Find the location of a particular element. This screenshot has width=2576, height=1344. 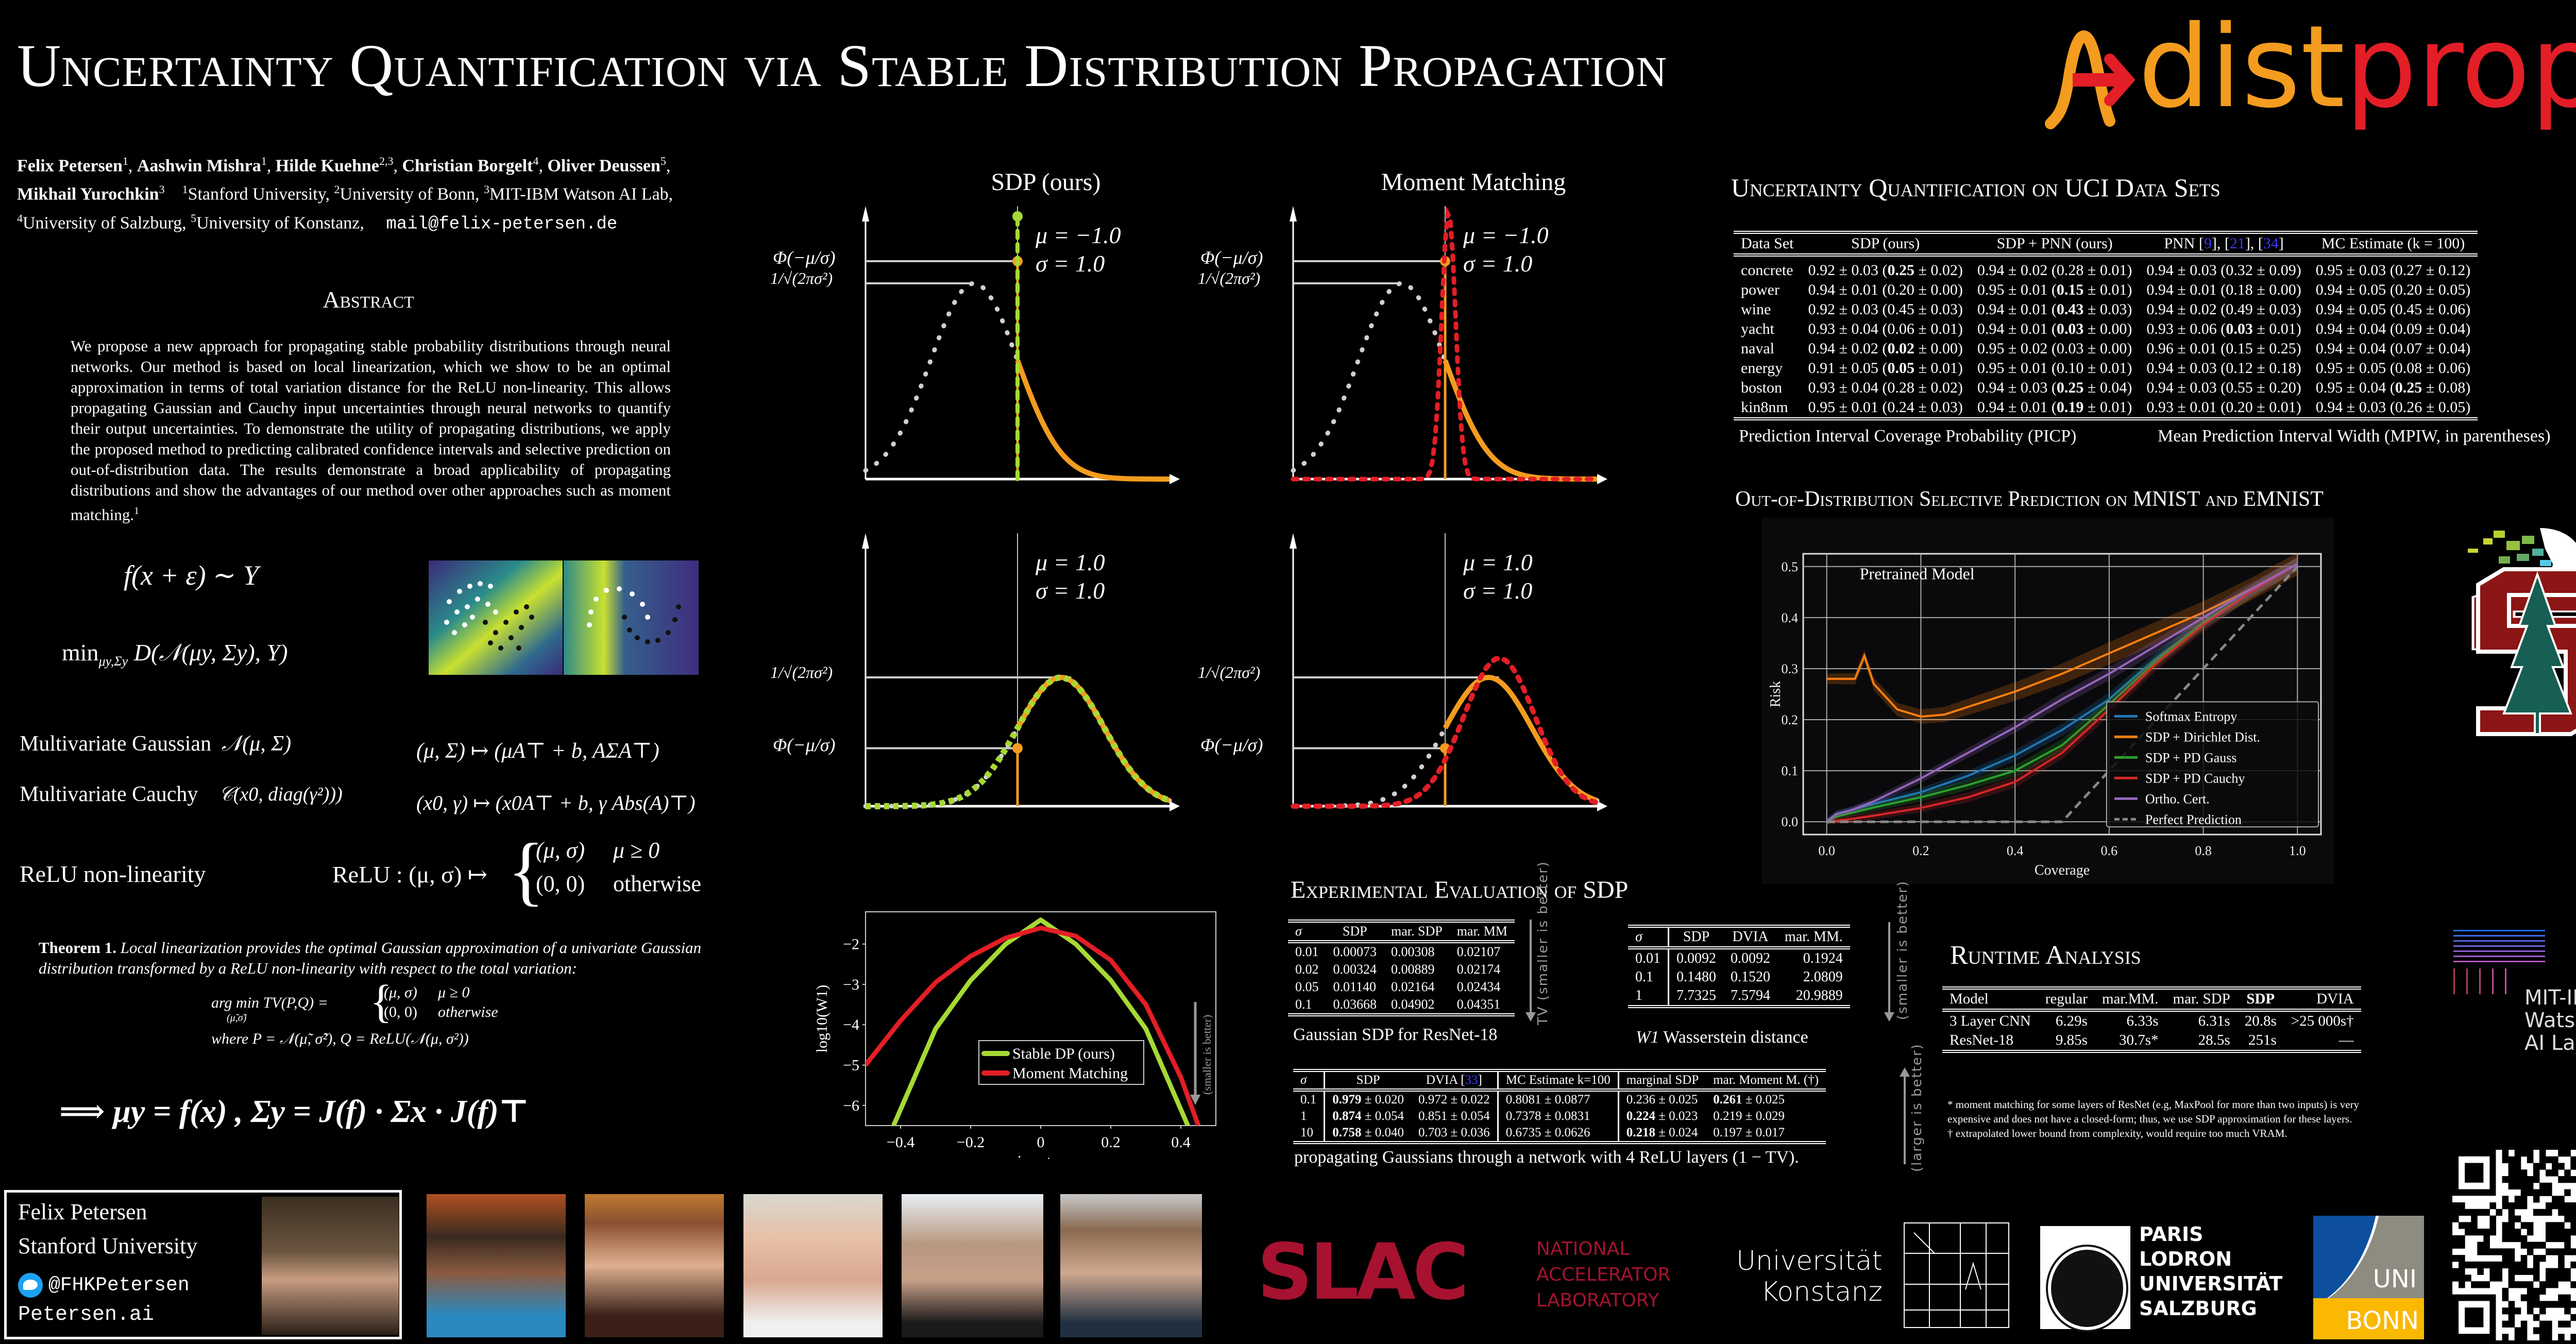

uci-col-header: Data Set is located at coordinates (1767, 244).